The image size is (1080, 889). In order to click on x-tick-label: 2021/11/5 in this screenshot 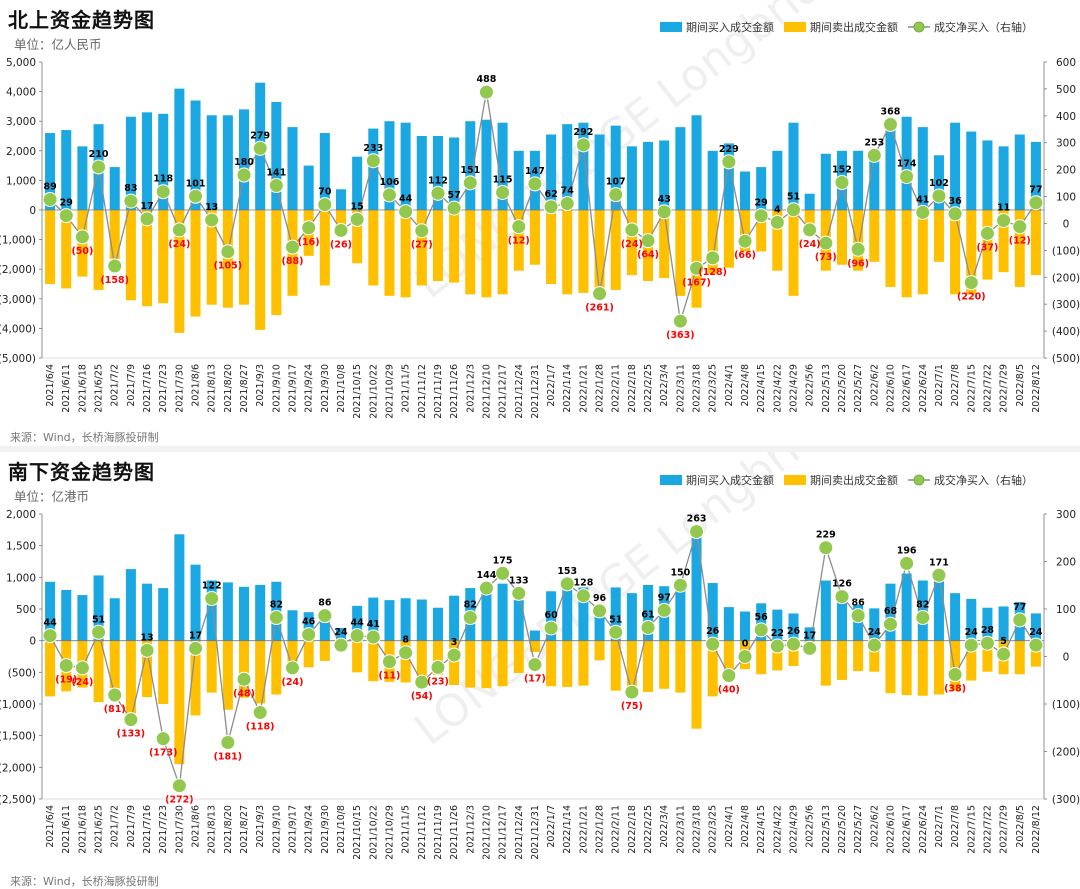, I will do `click(406, 829)`.